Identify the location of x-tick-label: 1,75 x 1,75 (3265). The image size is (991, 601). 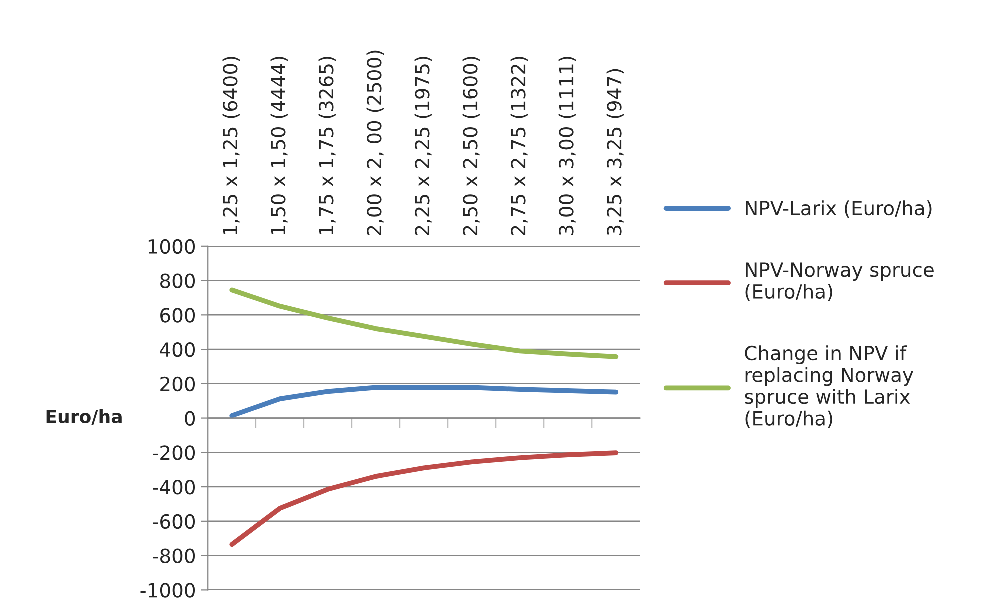
(327, 146).